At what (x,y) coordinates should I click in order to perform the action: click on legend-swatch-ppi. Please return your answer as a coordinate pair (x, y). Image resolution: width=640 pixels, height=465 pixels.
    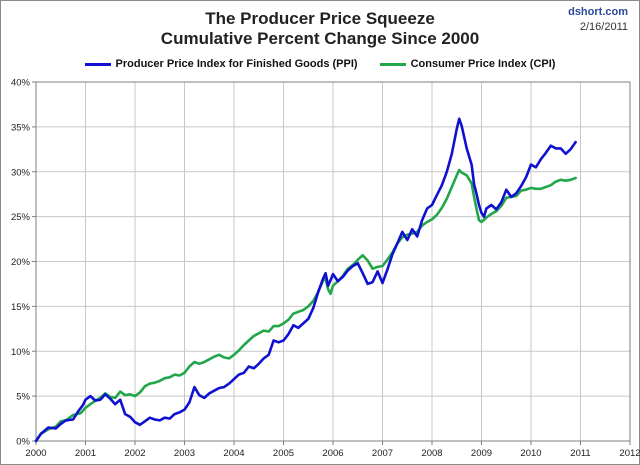
    Looking at the image, I should click on (97, 64).